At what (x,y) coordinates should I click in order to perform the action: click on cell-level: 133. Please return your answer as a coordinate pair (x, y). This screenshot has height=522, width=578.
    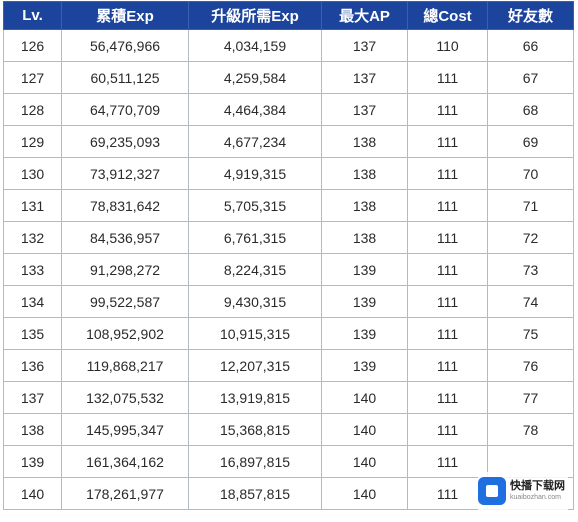
    Looking at the image, I should click on (32, 269).